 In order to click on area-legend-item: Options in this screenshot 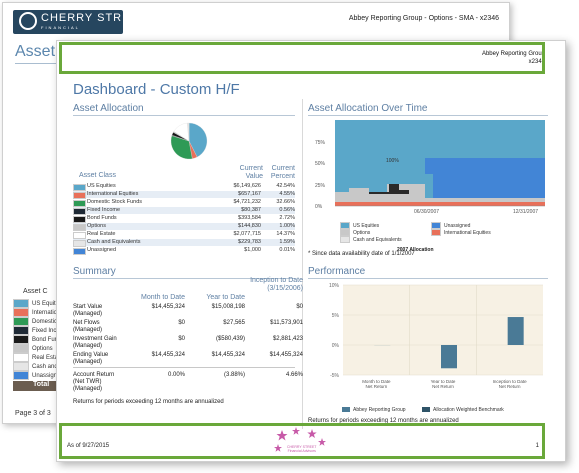, I will do `click(355, 232)`.